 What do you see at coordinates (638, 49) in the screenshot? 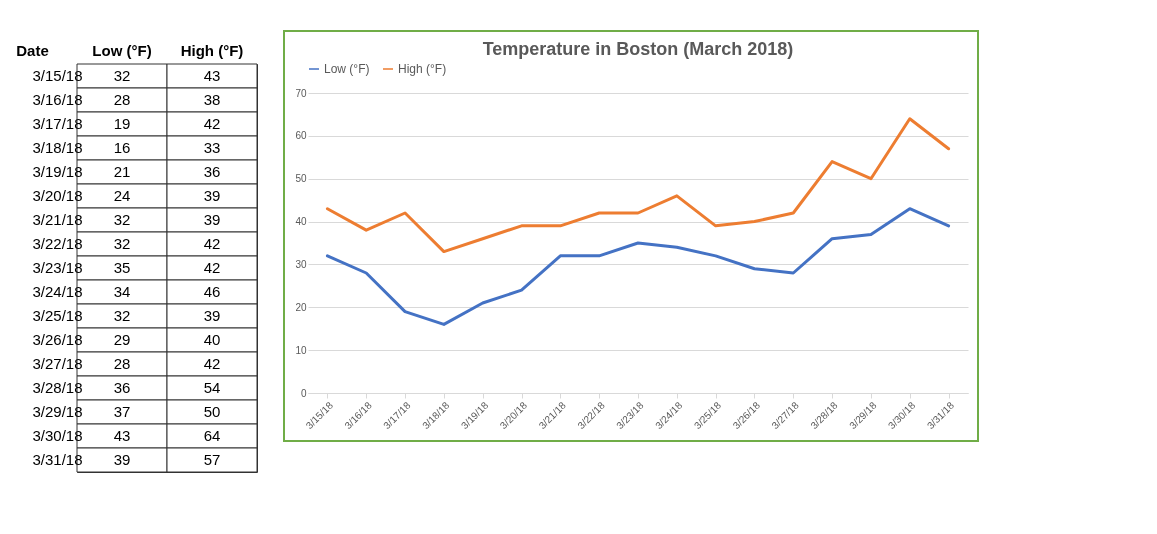
I see `chart-title: Temperature in Boston (March 2018)` at bounding box center [638, 49].